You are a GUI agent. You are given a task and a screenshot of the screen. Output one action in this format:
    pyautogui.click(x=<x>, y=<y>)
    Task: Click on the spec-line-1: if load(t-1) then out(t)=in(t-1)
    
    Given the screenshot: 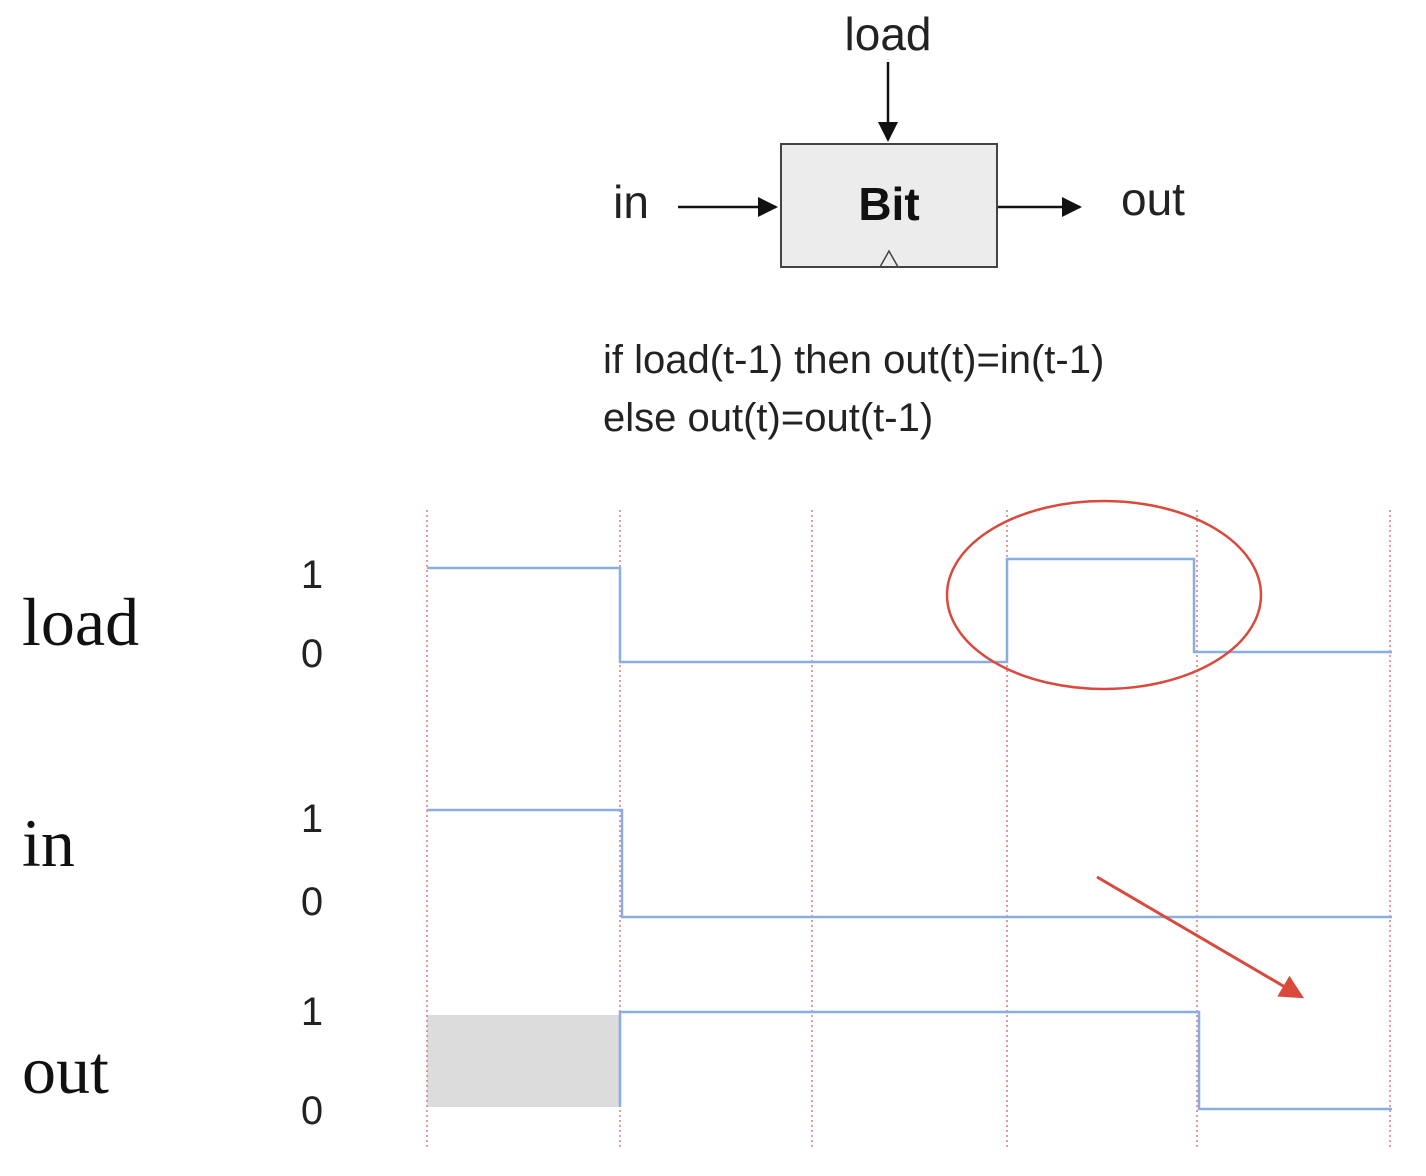 What is the action you would take?
    pyautogui.click(x=853, y=360)
    